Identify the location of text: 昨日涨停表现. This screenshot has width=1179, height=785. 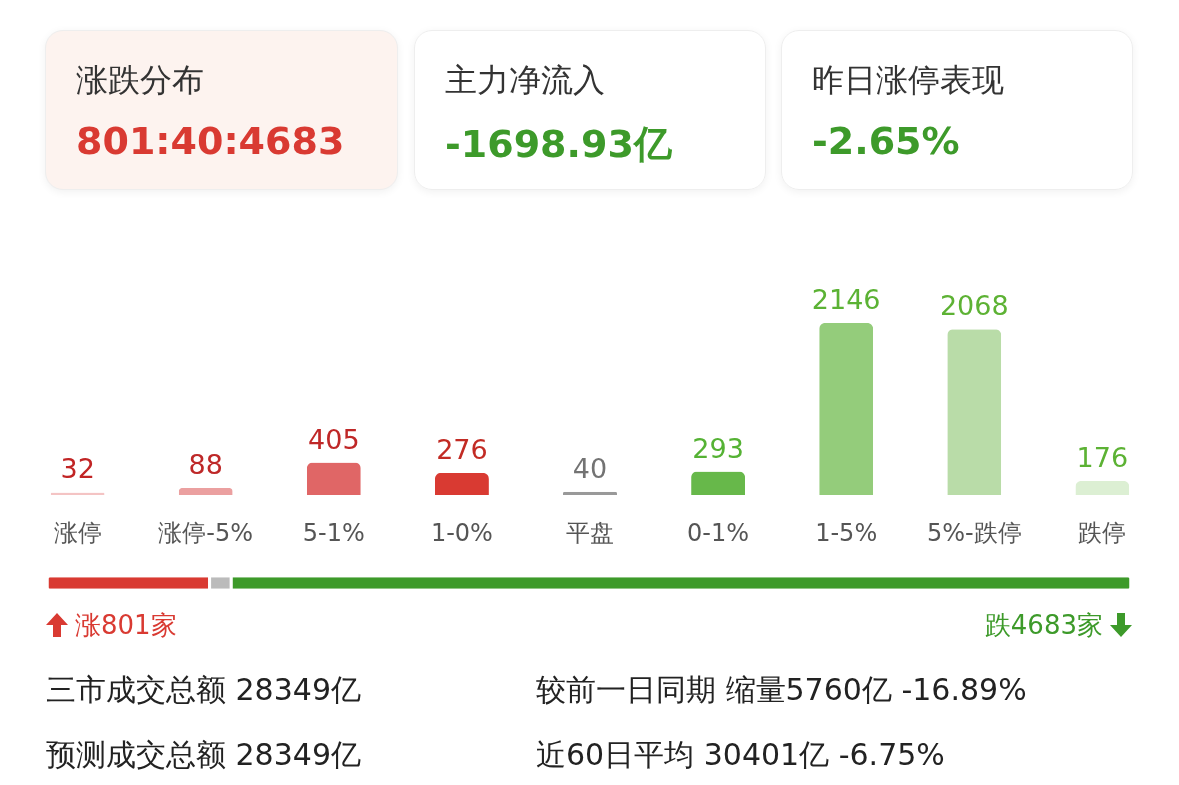
(908, 80).